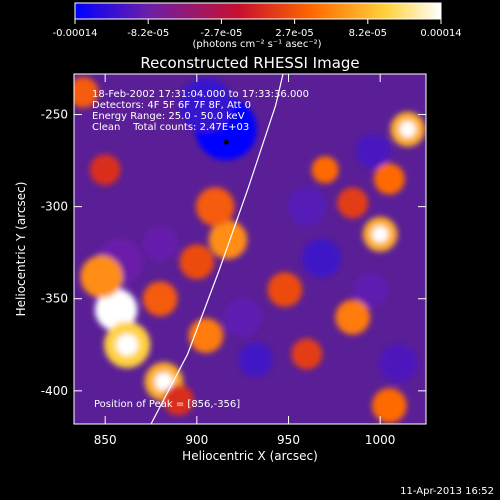 The height and width of the screenshot is (500, 500). I want to click on annotation-energy: Energy Range: 25.0 - 50.0 keV, so click(168, 116).